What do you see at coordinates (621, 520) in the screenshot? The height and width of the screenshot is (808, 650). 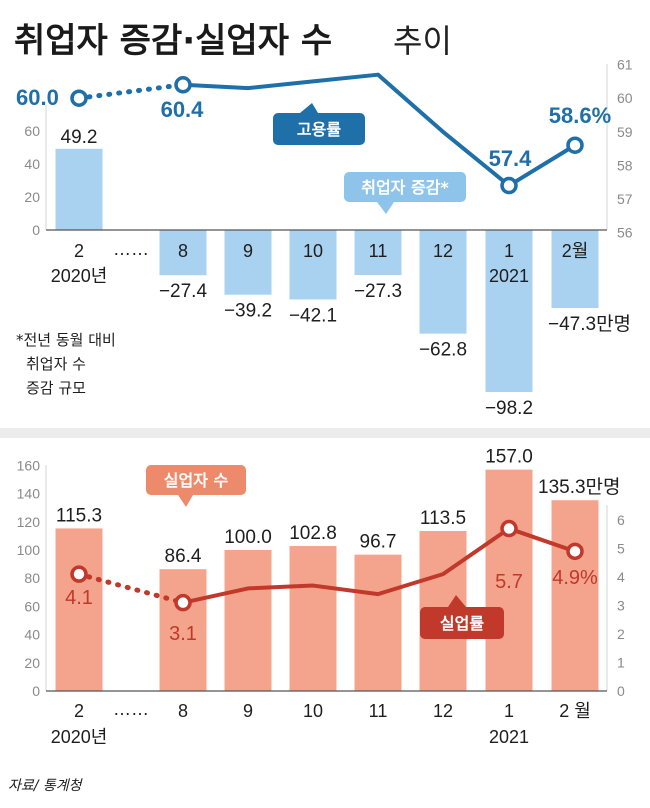 I see `bottom-right-tick: 6` at bounding box center [621, 520].